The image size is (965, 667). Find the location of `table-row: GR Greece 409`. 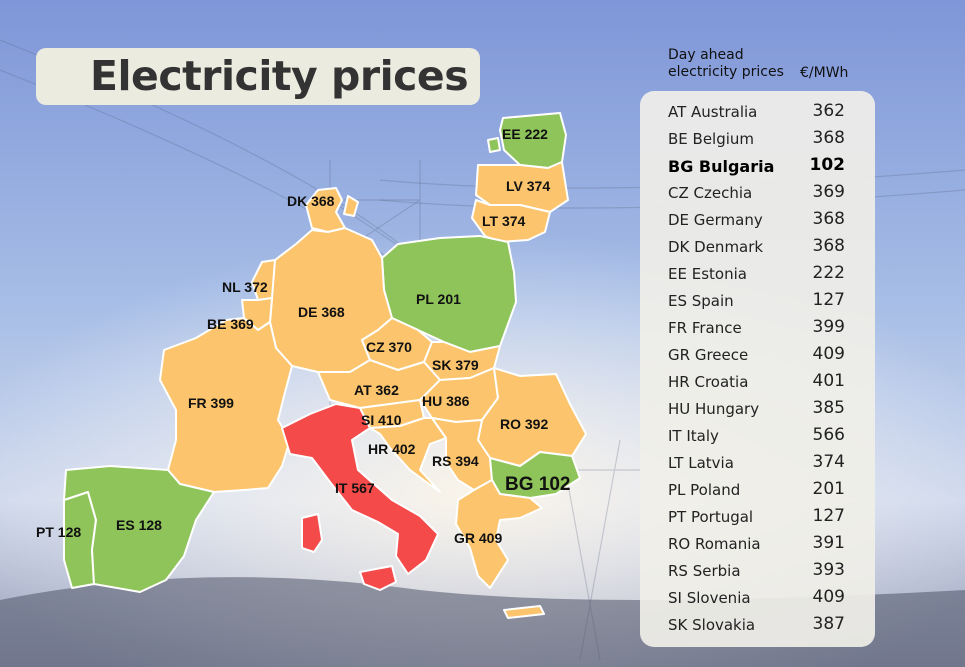

table-row: GR Greece 409 is located at coordinates (757, 355).